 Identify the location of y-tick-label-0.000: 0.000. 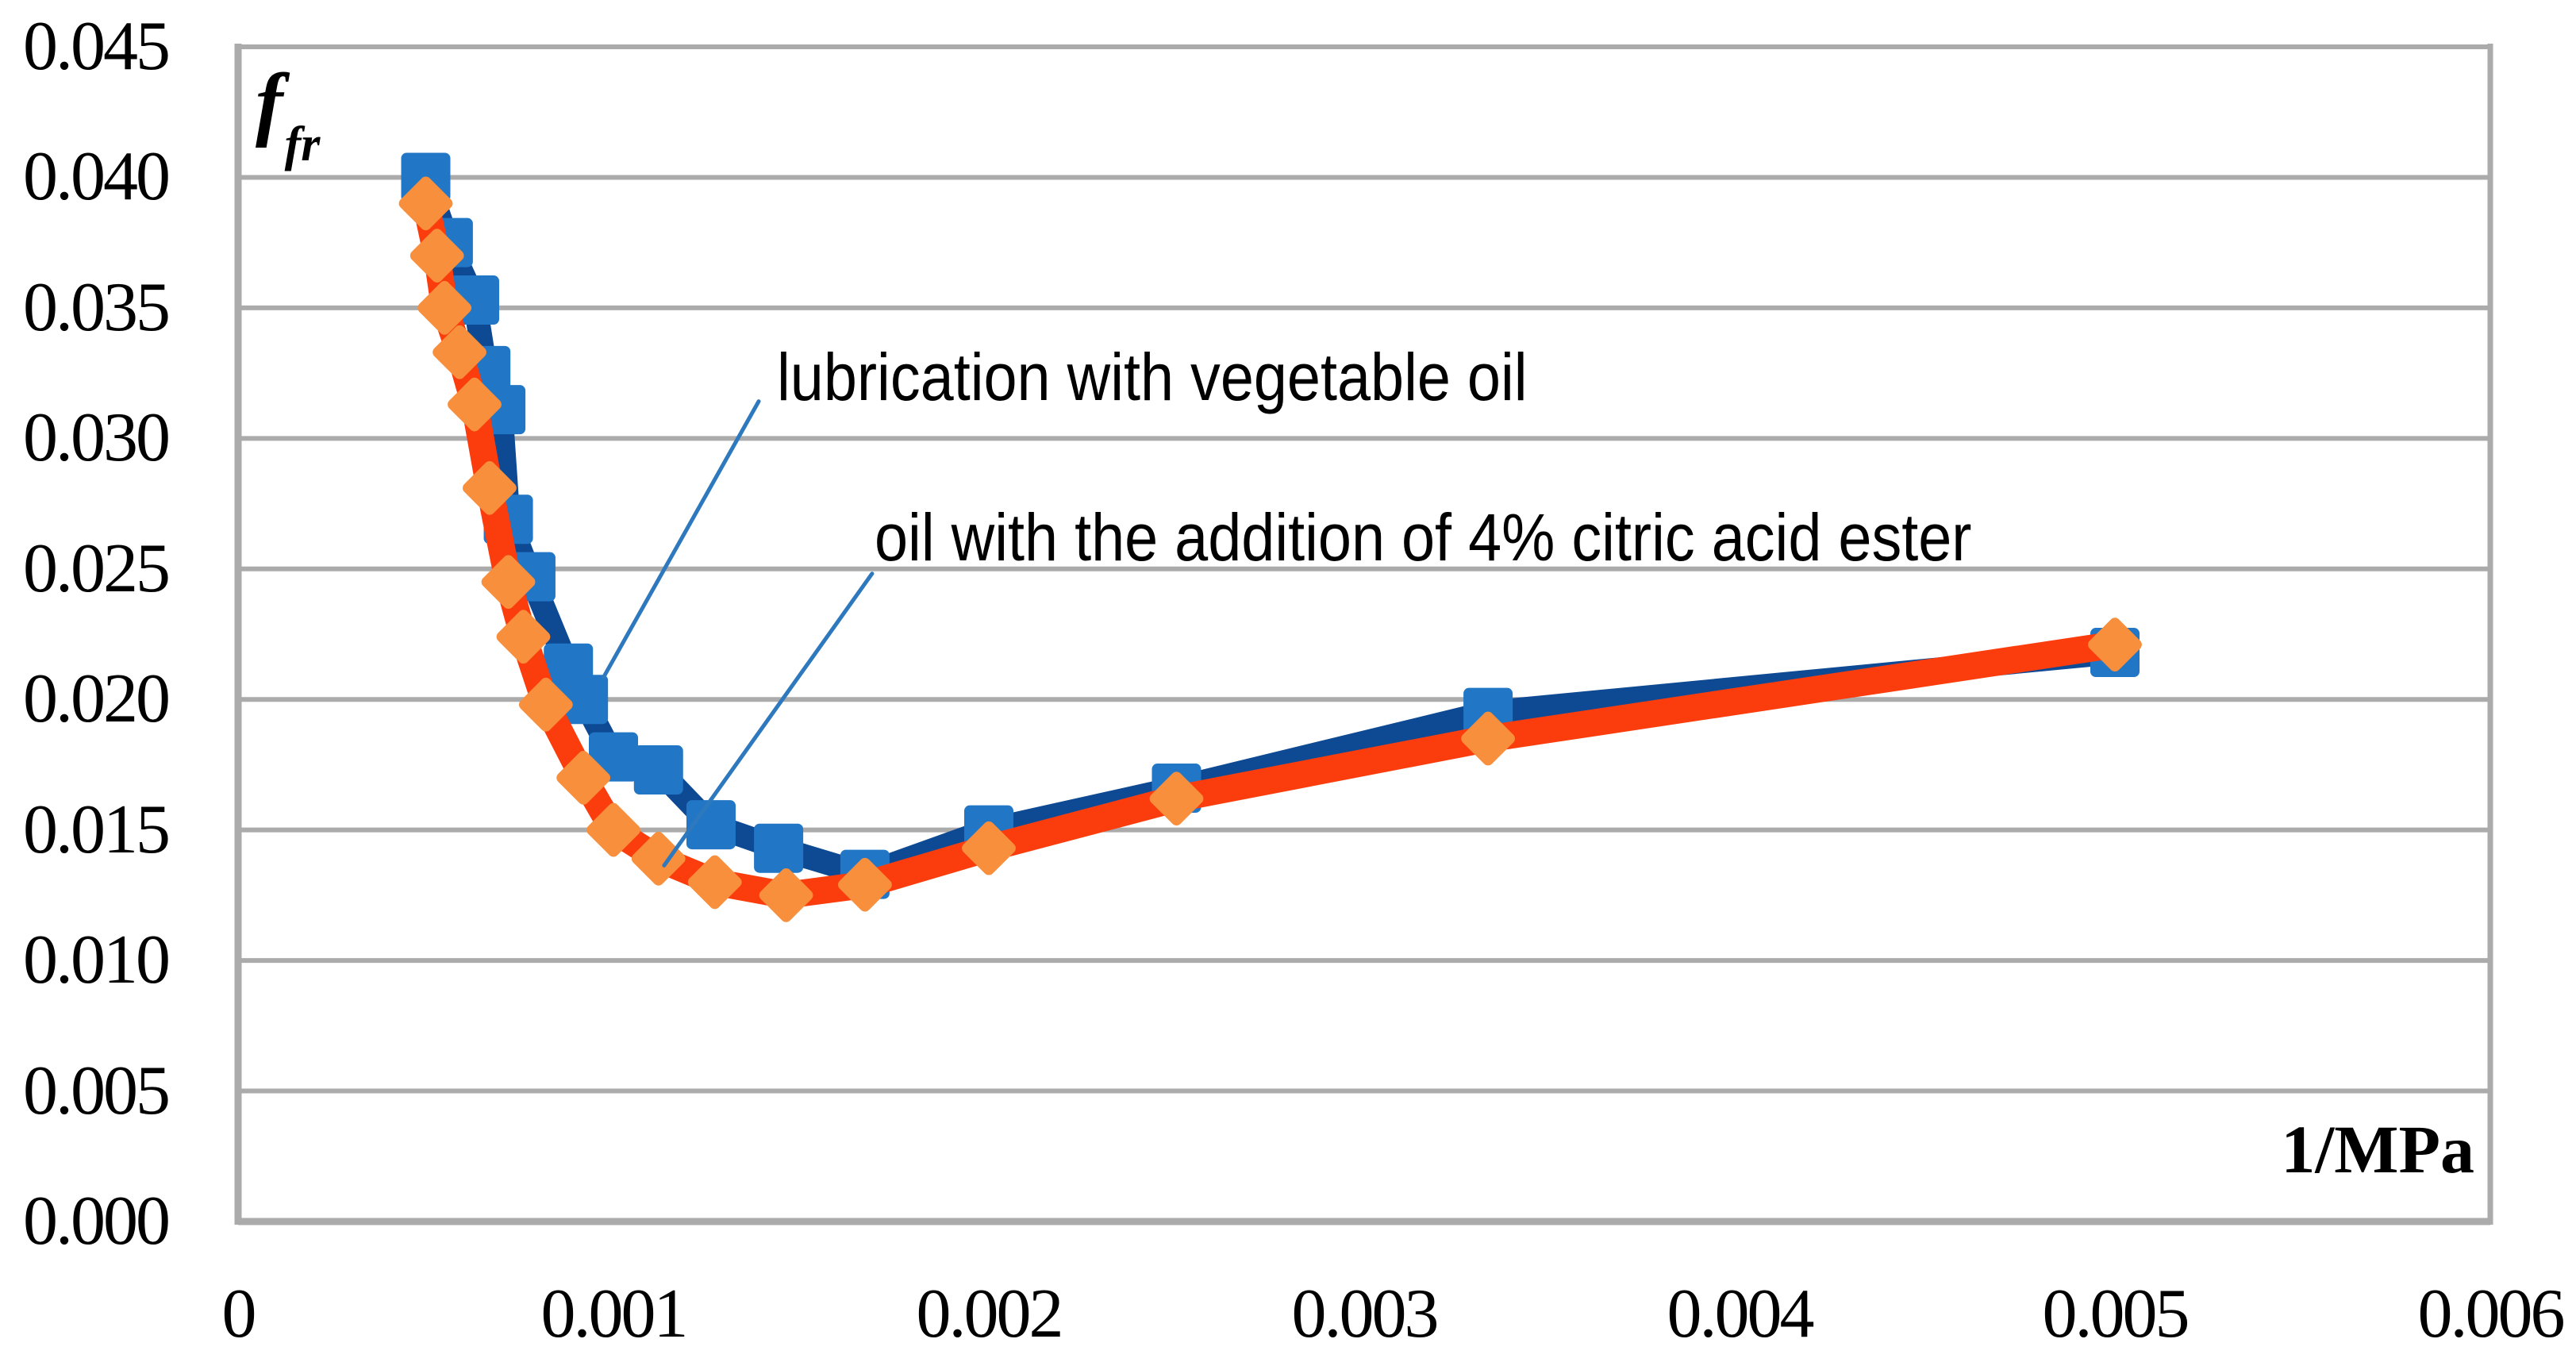
(97, 1221).